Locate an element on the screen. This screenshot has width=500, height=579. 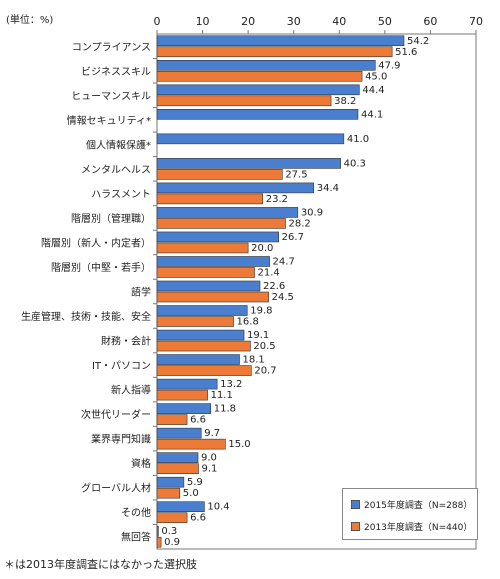
category-label: 個人情報保護* is located at coordinates (118, 144).